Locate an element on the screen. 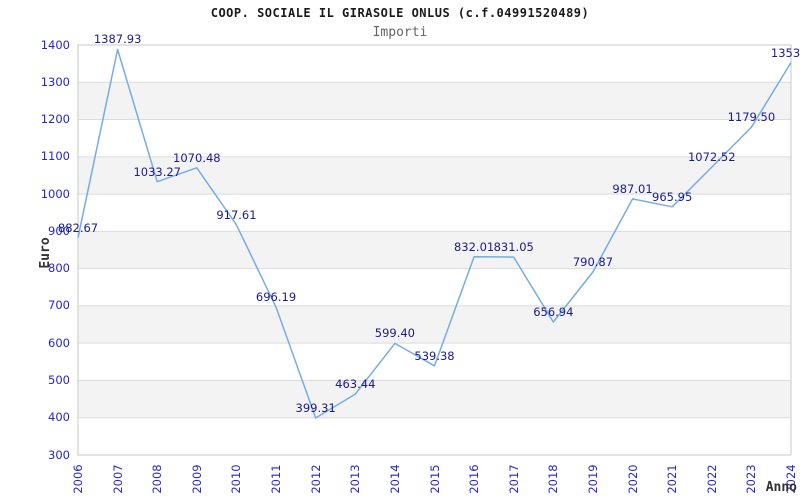 Image resolution: width=800 pixels, height=500 pixels. y-tick-label: 1300 is located at coordinates (55, 81).